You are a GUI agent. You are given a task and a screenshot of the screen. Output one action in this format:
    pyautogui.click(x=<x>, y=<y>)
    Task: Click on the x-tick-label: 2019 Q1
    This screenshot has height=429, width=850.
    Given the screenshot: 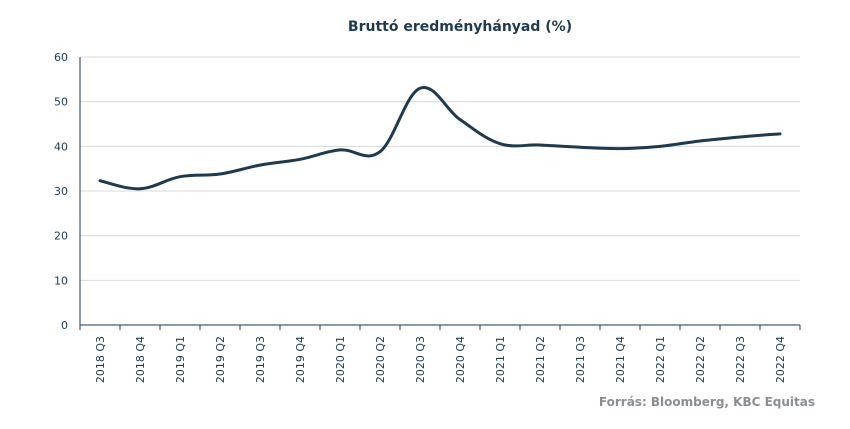 What is the action you would take?
    pyautogui.click(x=180, y=359)
    